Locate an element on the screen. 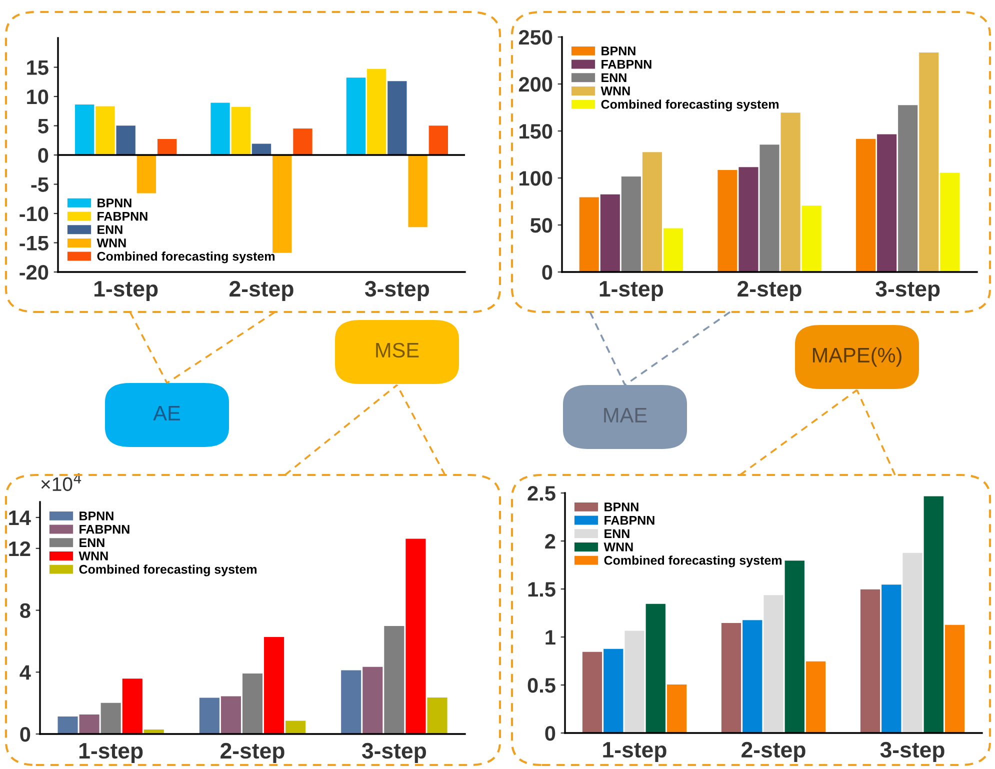 This screenshot has width=995, height=769. y-tick-label: -15 is located at coordinates (34, 243).